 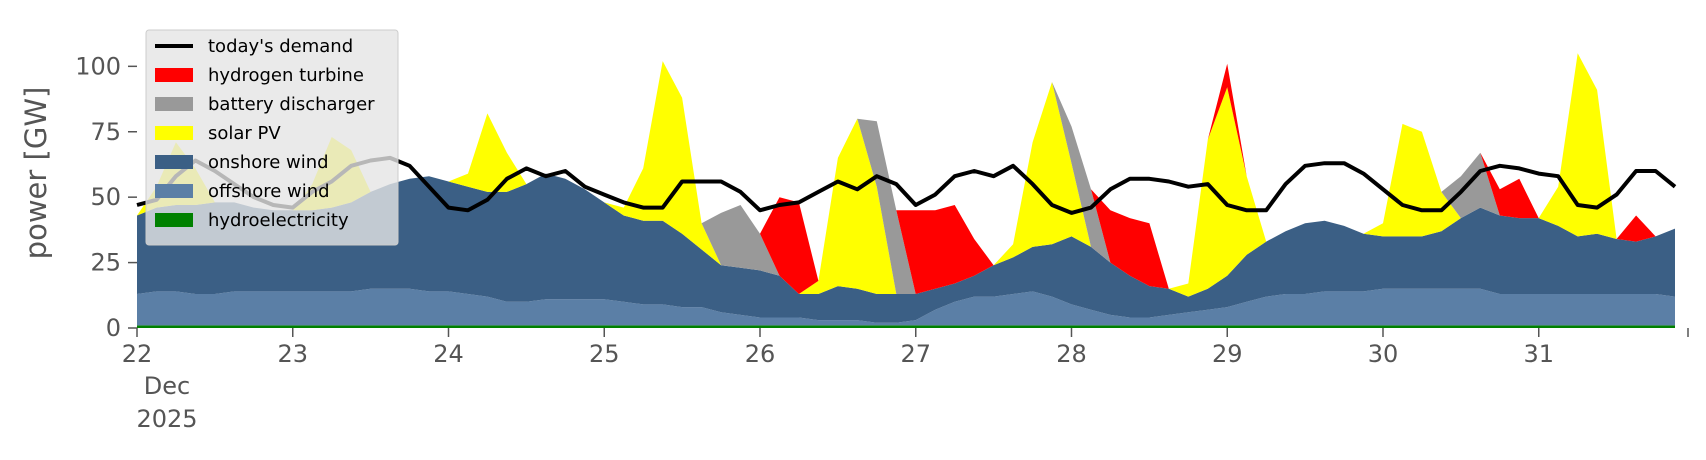 What do you see at coordinates (166, 419) in the screenshot?
I see `x-tick-sublabel: 2025` at bounding box center [166, 419].